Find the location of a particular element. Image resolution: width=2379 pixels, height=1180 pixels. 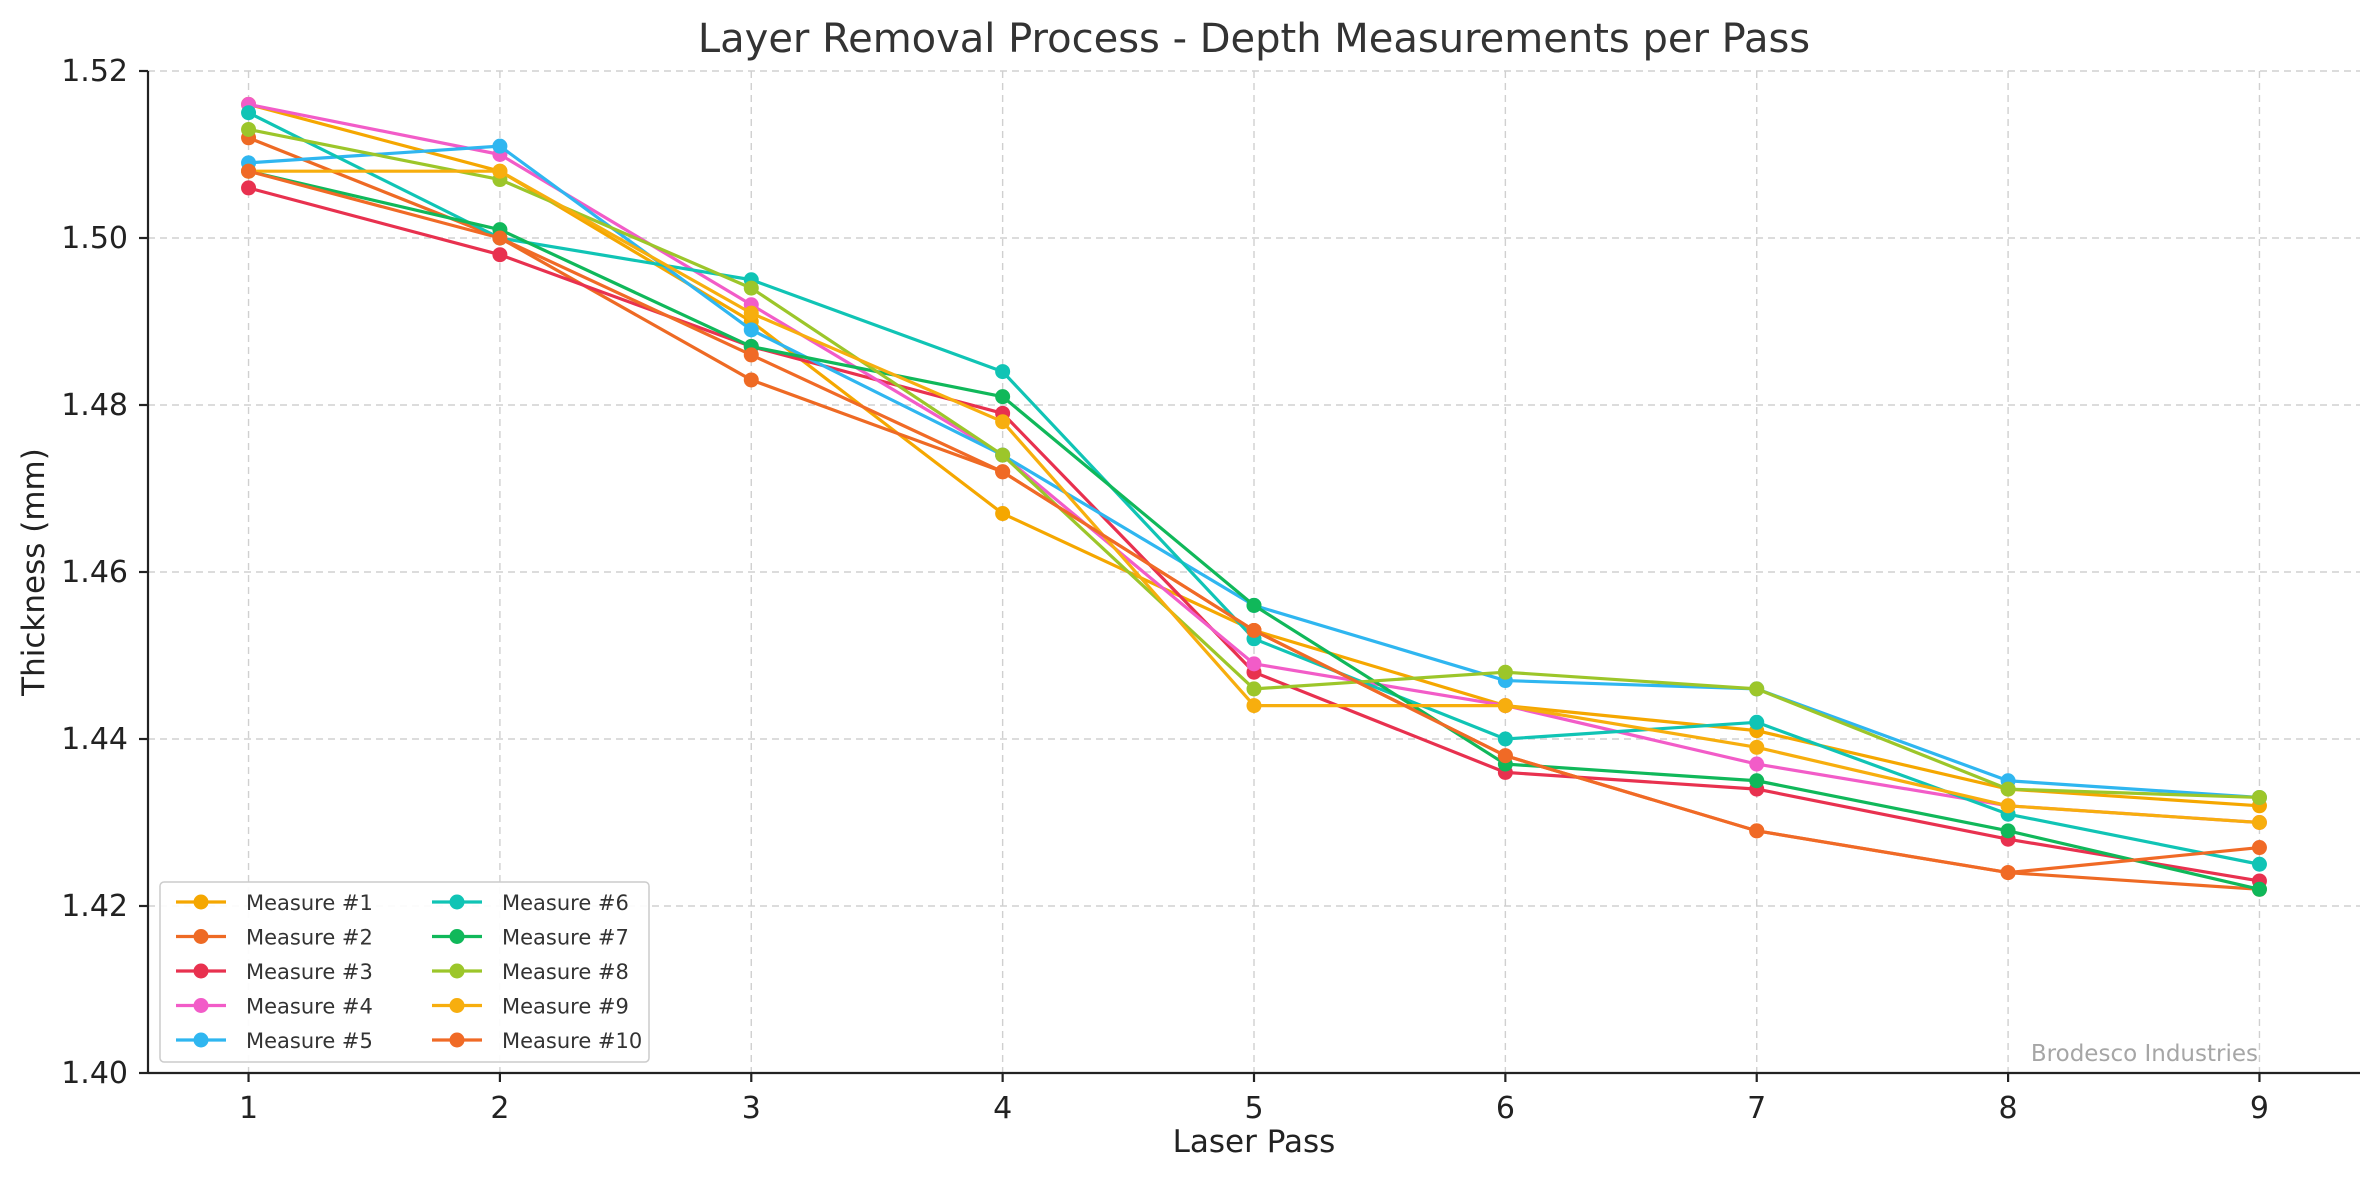

x-tick-label: 9 is located at coordinates (2259, 1108).